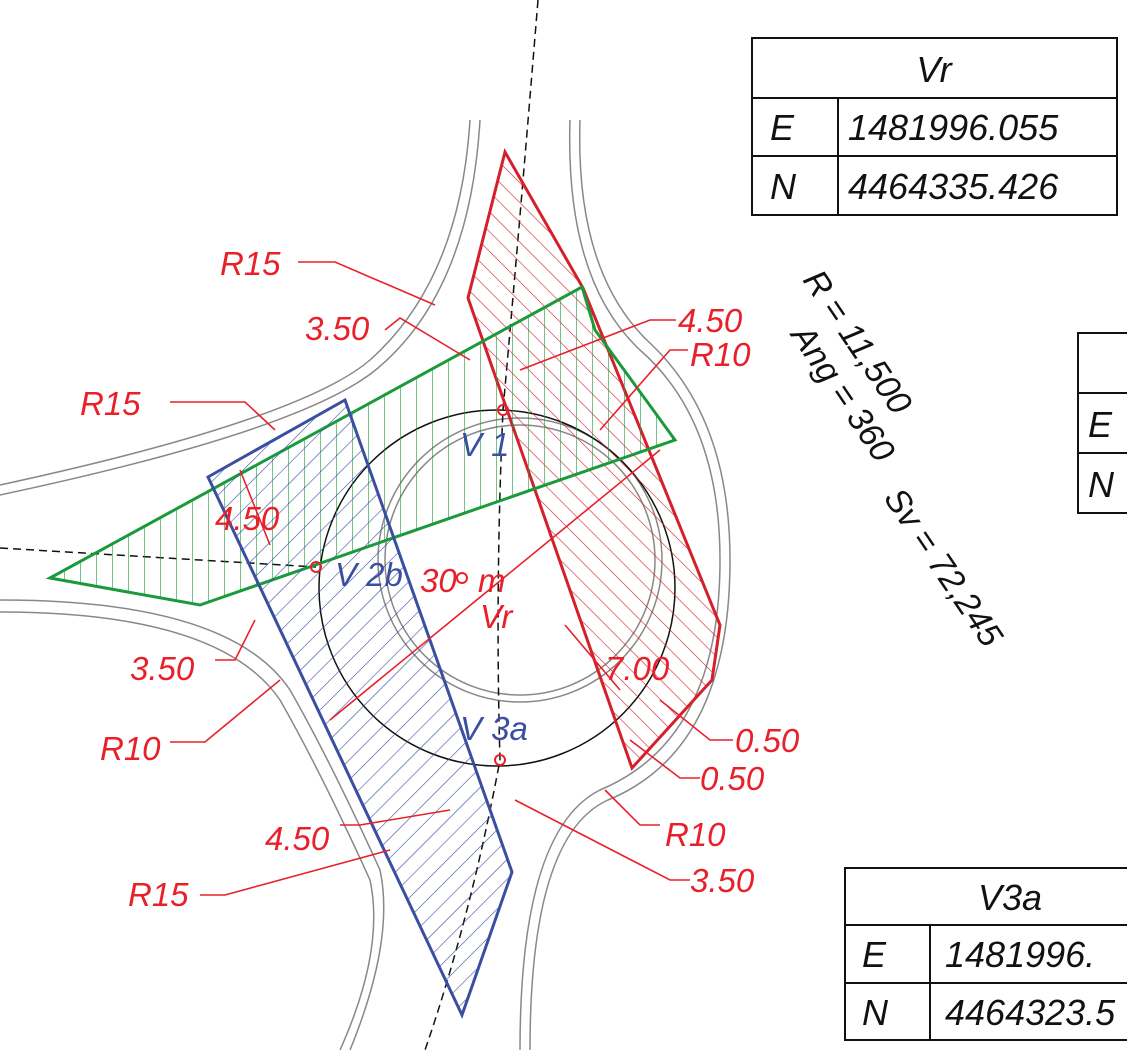 The width and height of the screenshot is (1127, 1050). I want to click on label: Vr, so click(497, 616).